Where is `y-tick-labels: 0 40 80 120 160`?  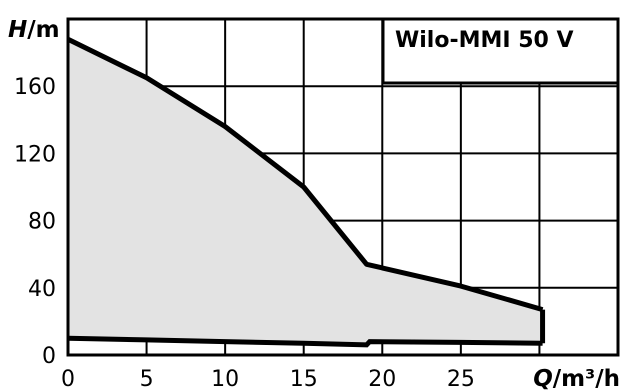
y-tick-labels: 0 40 80 120 160 is located at coordinates (35, 222).